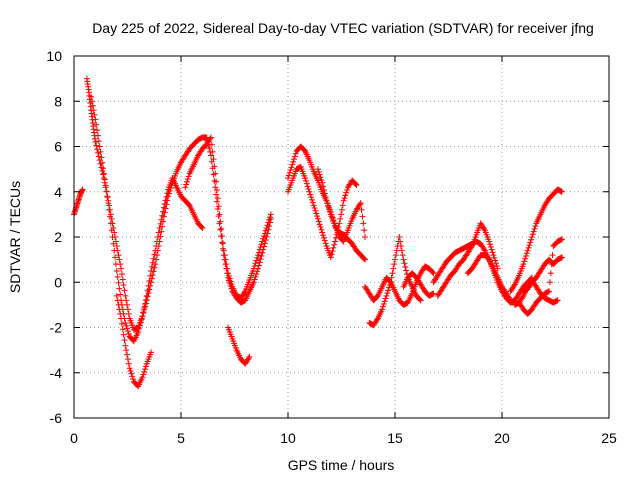  I want to click on y-tick-label: -2, so click(56, 328).